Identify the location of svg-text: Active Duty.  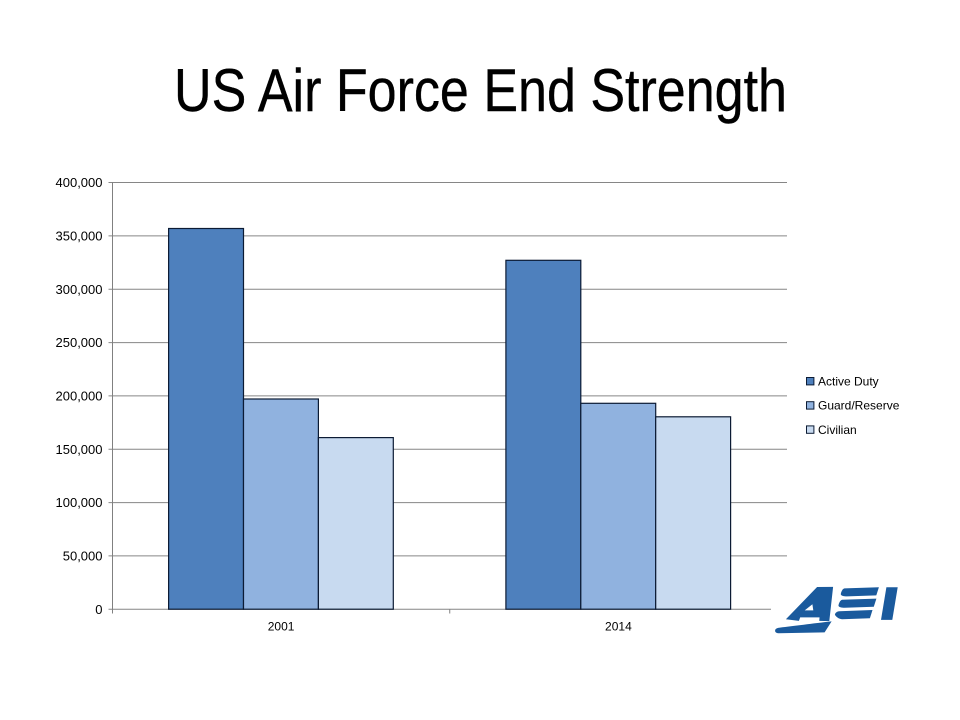
(848, 382).